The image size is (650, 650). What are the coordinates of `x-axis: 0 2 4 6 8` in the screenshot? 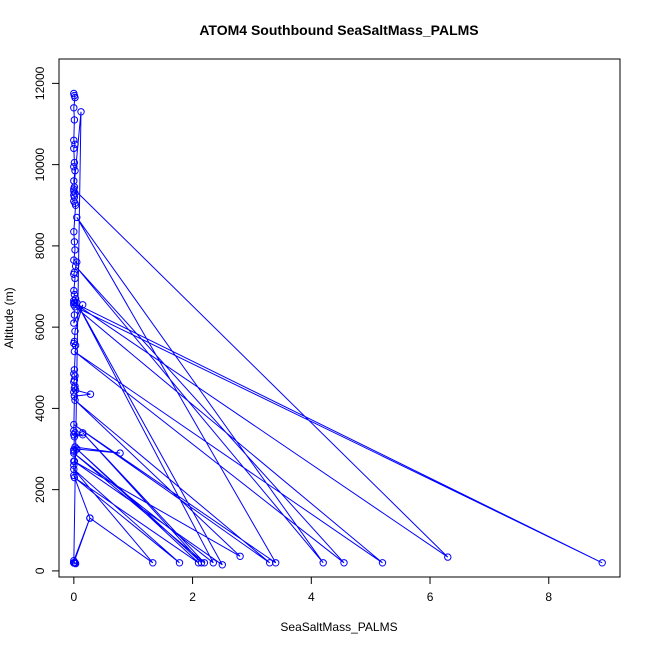 It's located at (311, 590).